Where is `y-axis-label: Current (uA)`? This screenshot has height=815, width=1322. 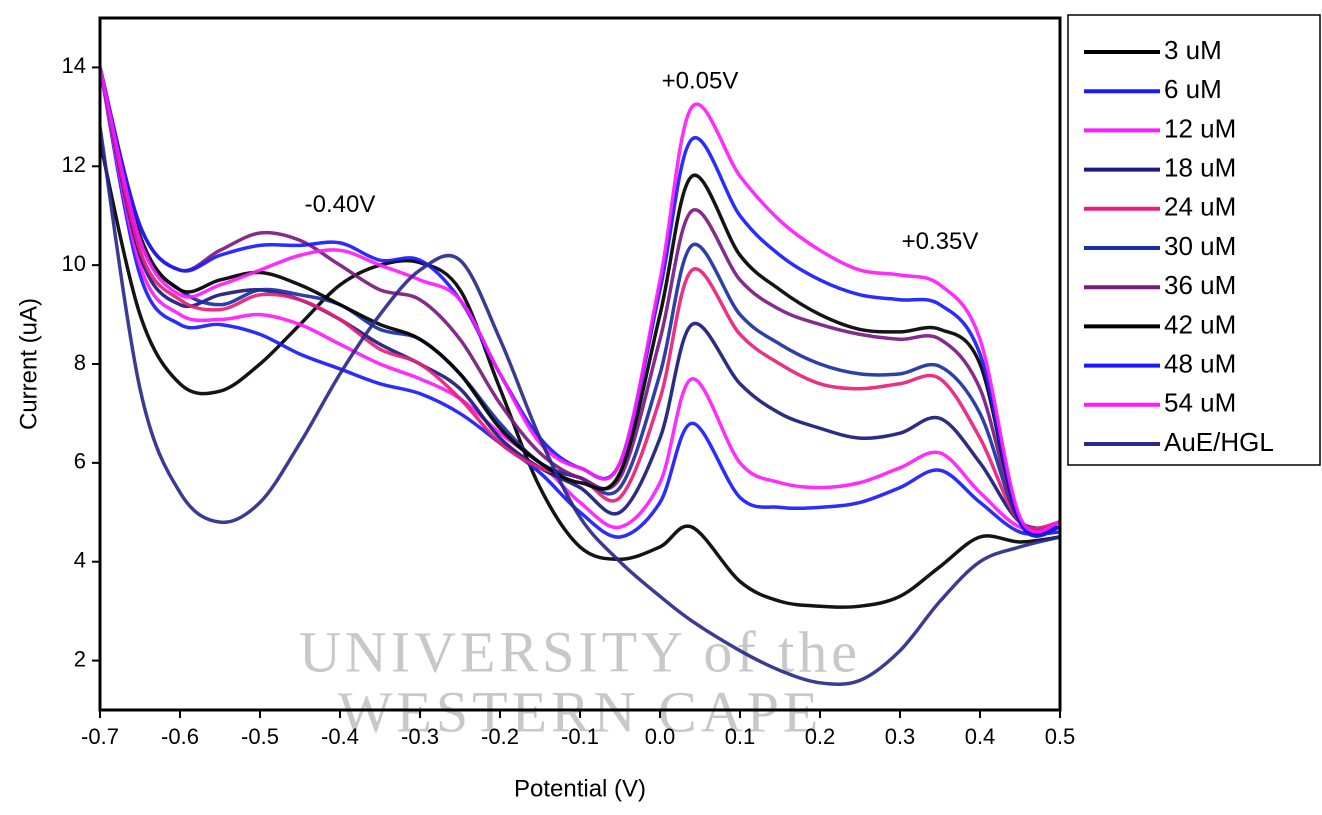
y-axis-label: Current (uA) is located at coordinates (28, 364).